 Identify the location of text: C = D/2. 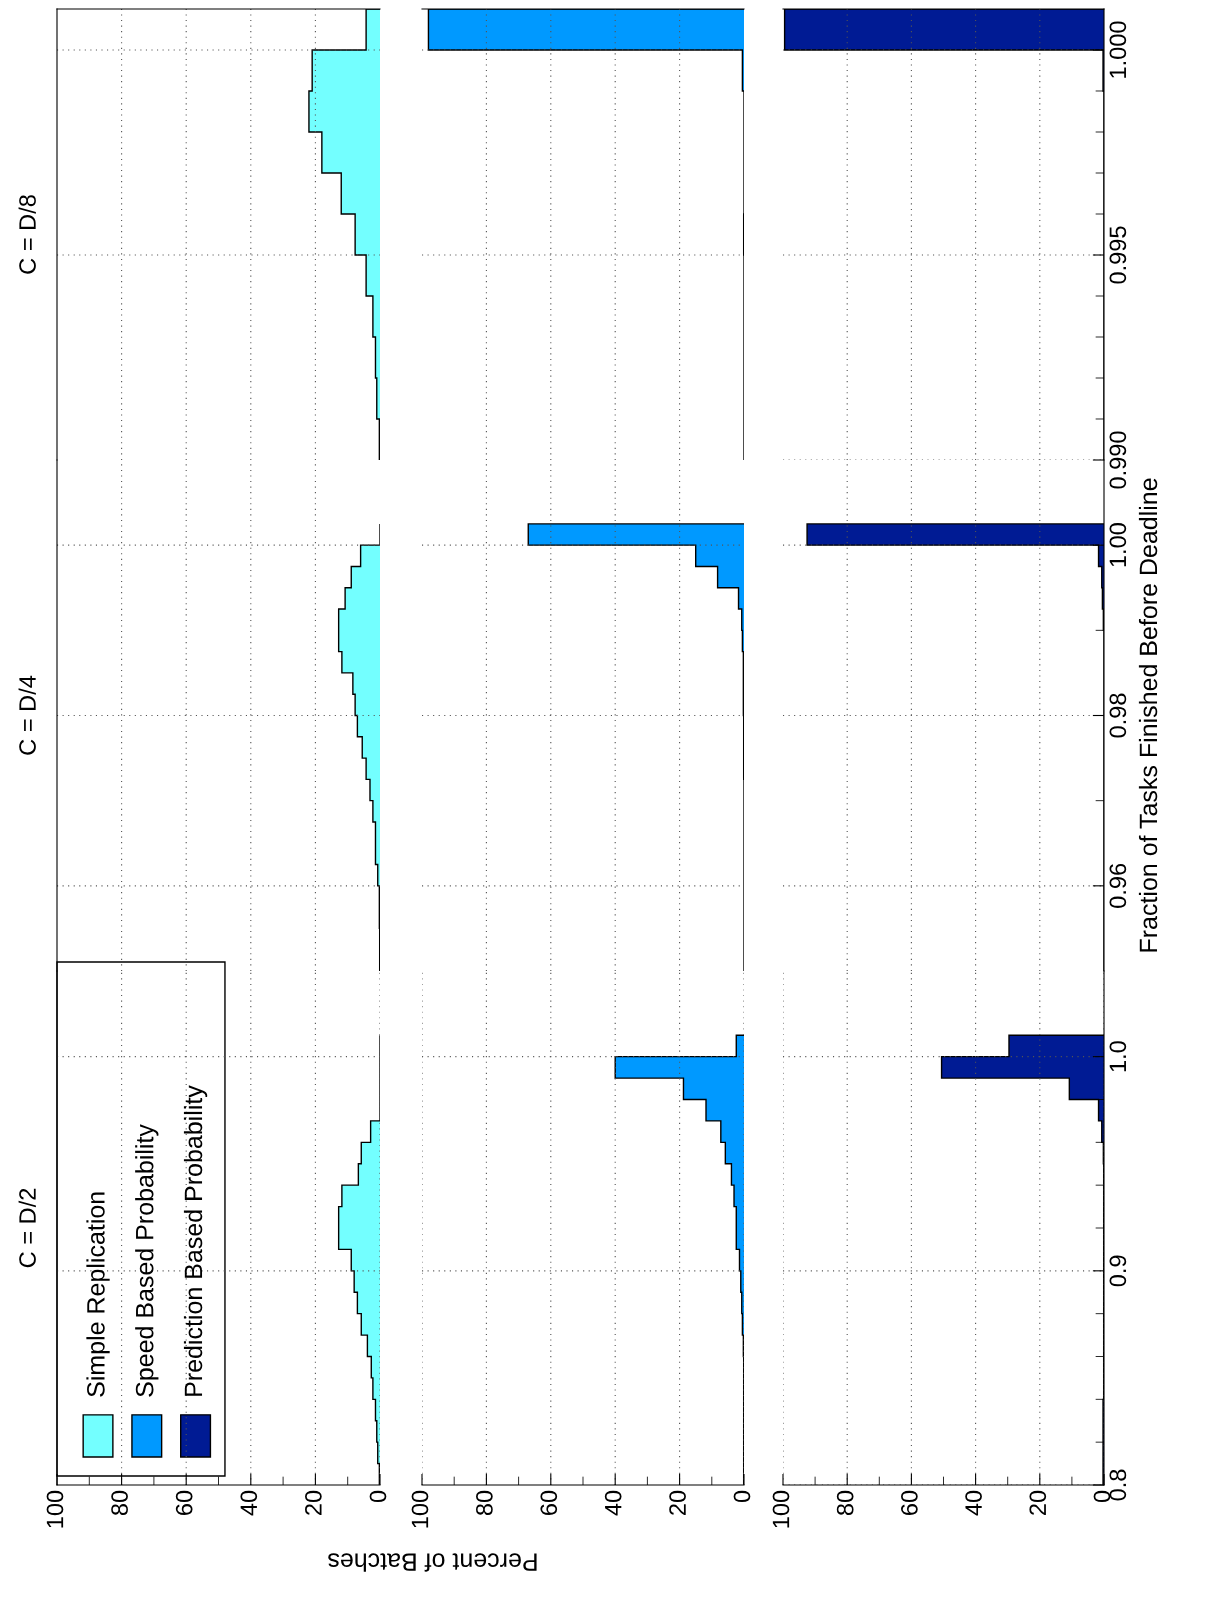
(27, 1228).